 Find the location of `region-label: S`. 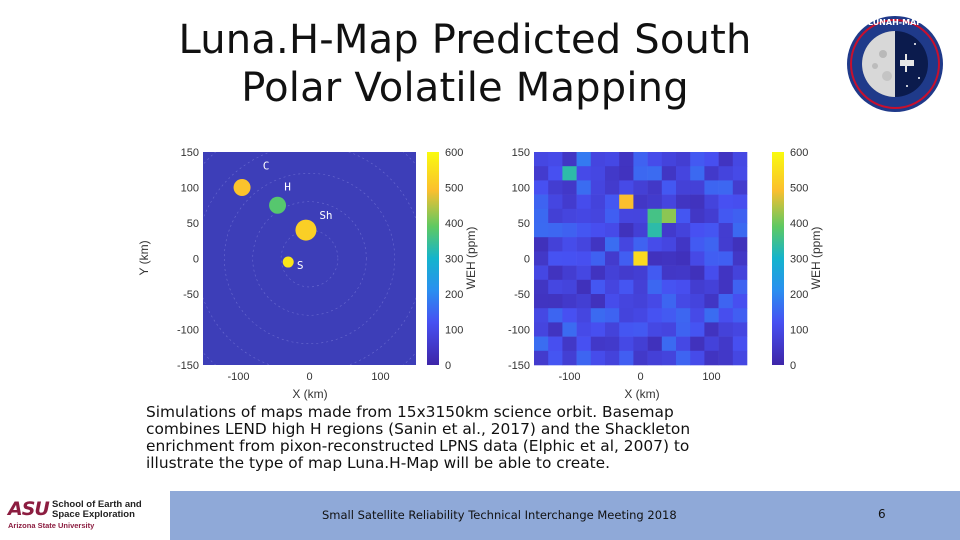

region-label: S is located at coordinates (300, 265).